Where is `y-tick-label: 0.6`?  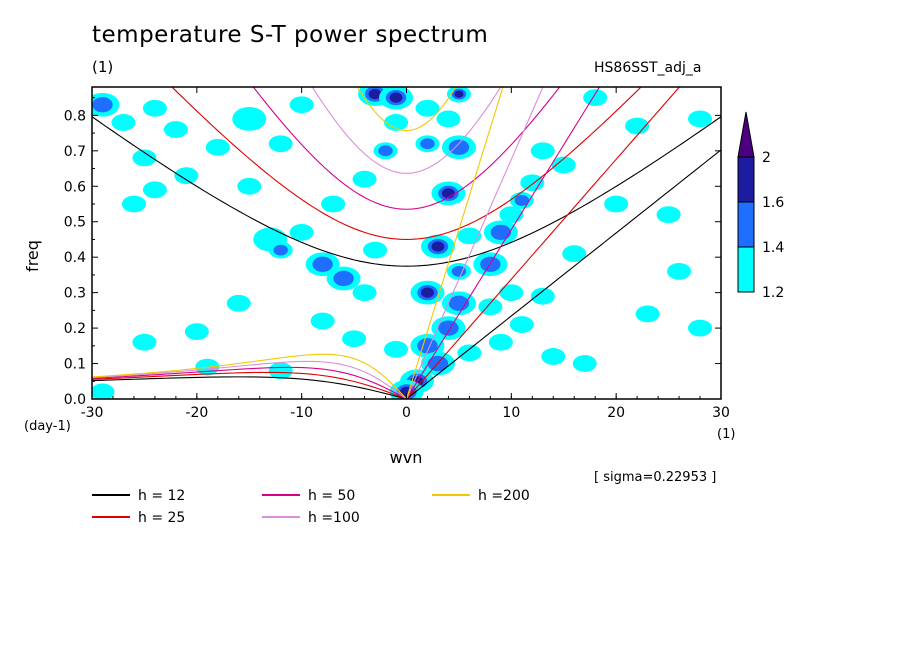 y-tick-label: 0.6 is located at coordinates (75, 187).